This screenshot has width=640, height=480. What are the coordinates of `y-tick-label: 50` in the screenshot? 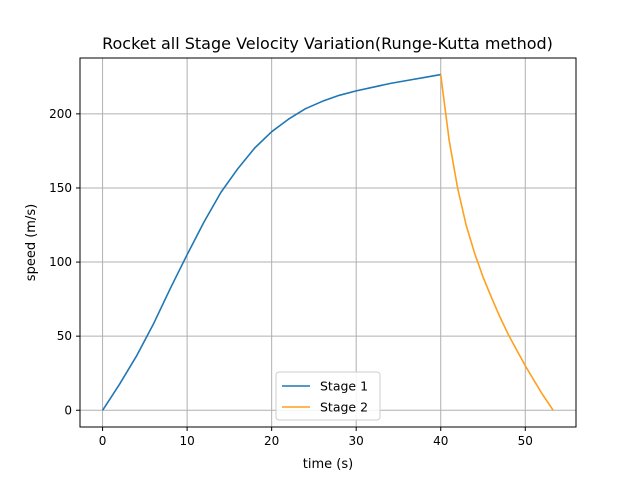 It's located at (64, 336).